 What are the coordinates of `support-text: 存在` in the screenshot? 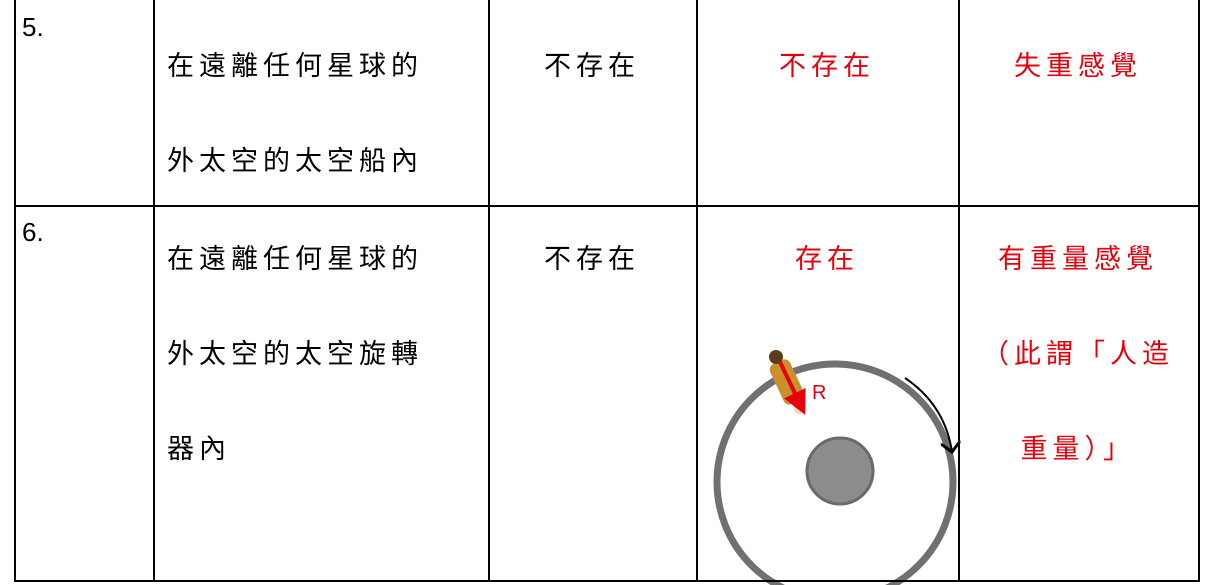 It's located at (827, 259).